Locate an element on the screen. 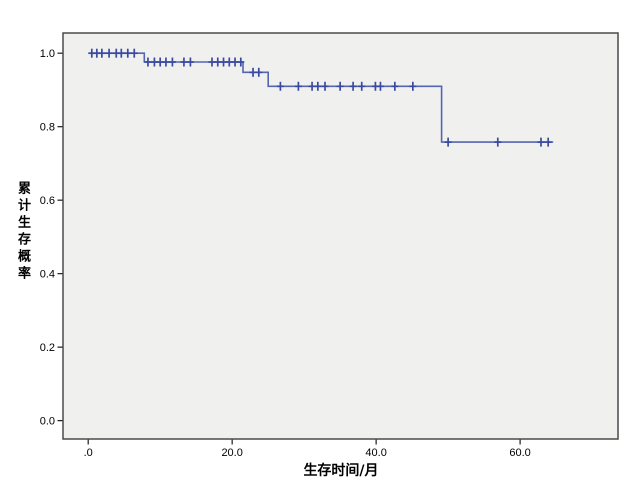 This screenshot has width=626, height=501. y-tick-label: 0.4 is located at coordinates (47, 275).